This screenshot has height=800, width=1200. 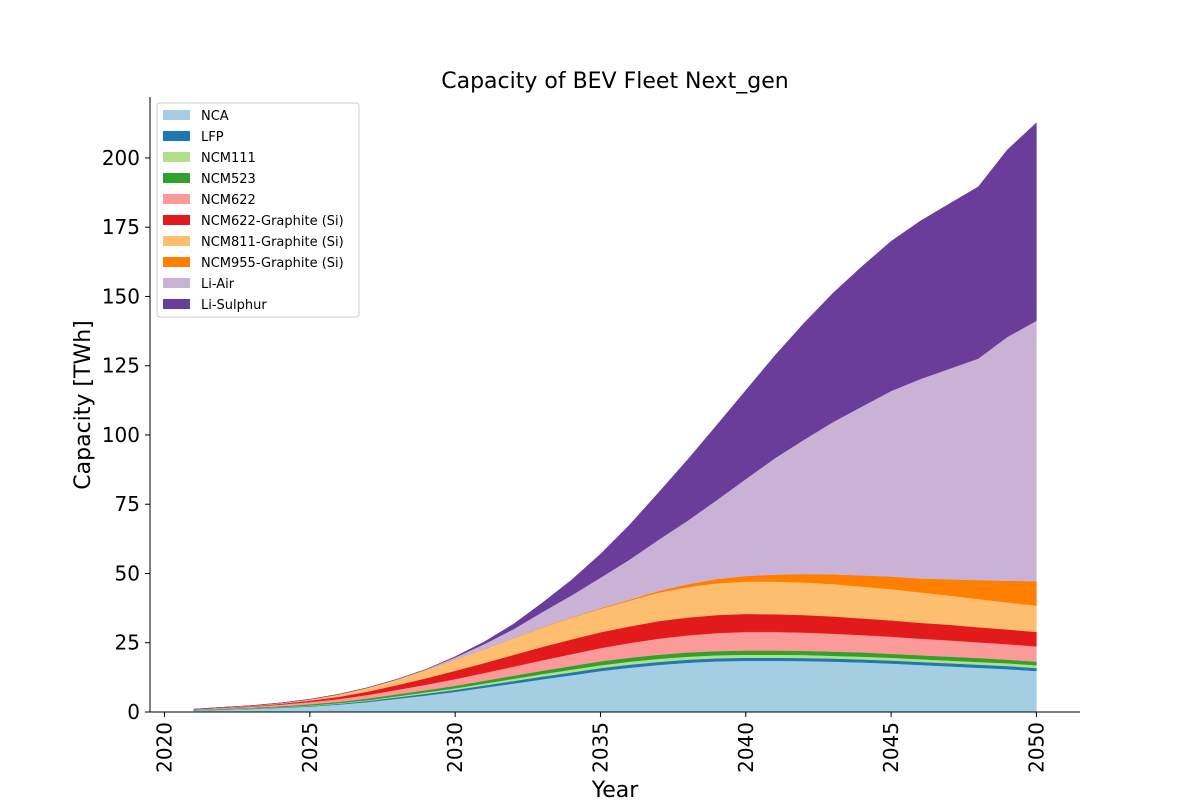 I want to click on legend-label: NCM622, so click(x=228, y=200).